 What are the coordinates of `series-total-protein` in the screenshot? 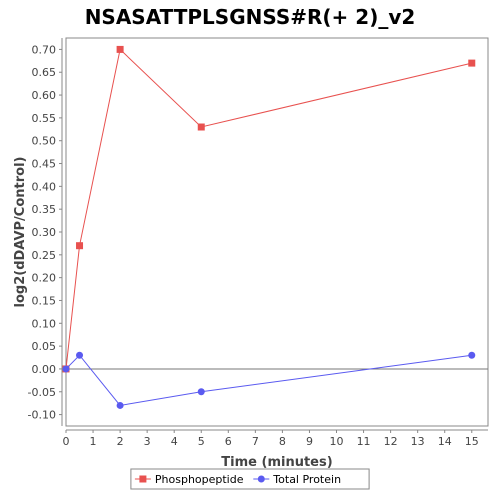 It's located at (269, 380).